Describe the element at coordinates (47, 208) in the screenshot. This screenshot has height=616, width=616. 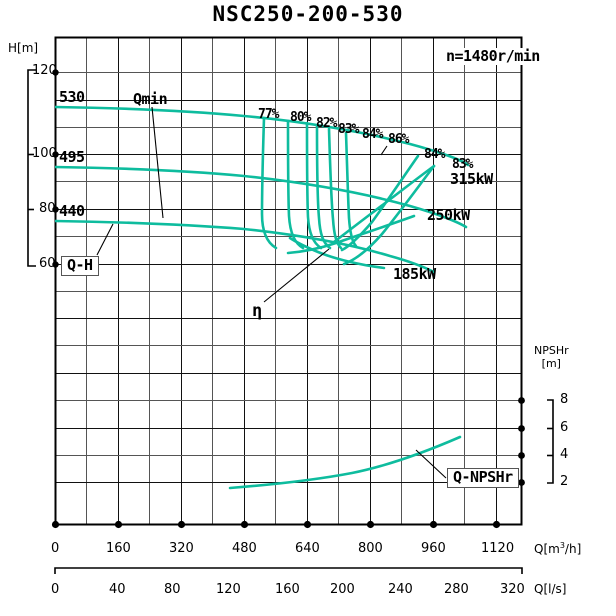
I see `y-axis-tick-80: 80` at that location.